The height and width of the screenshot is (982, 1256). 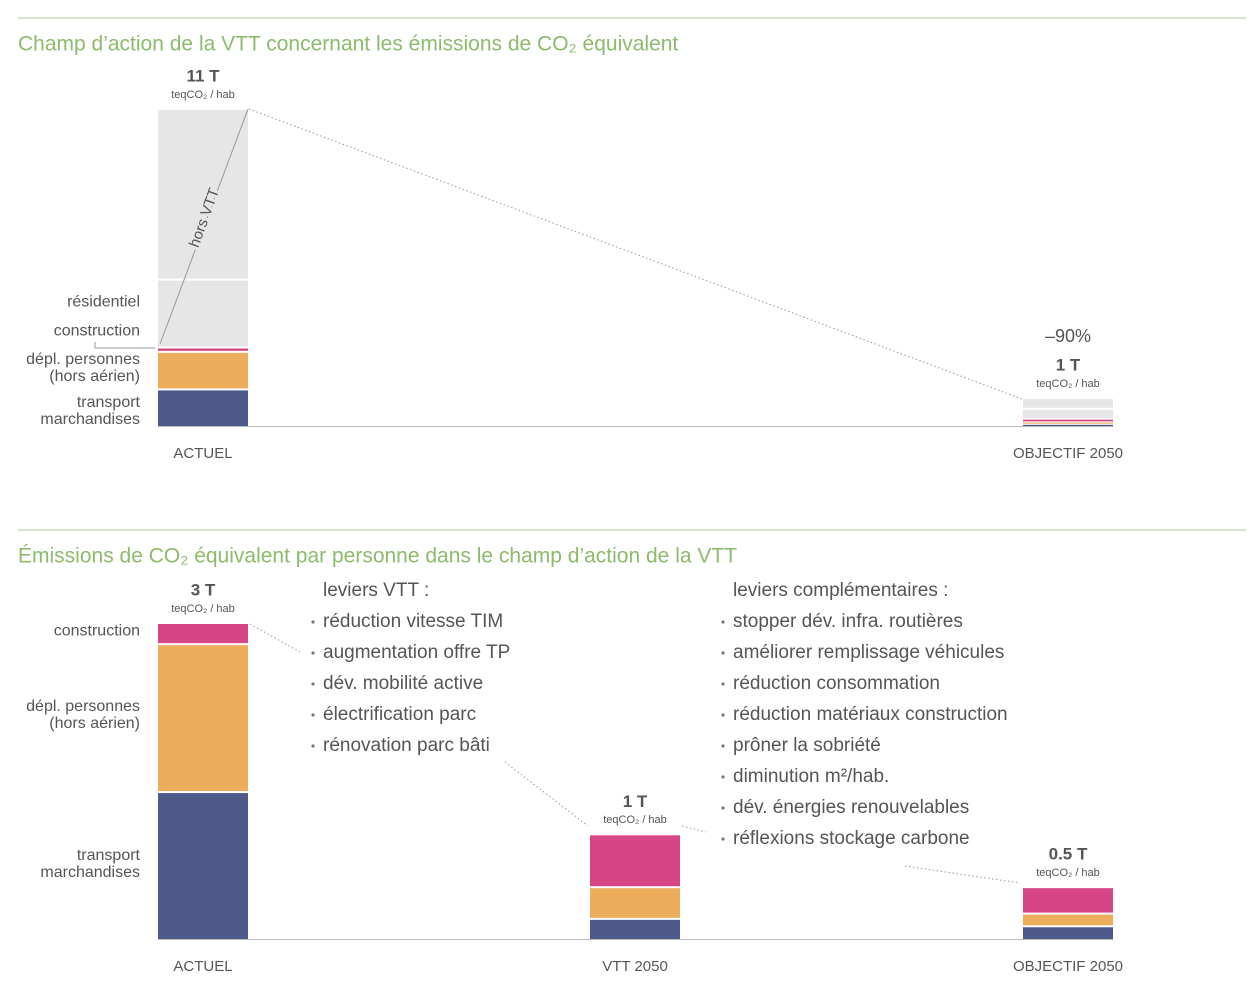 I want to click on total-label: 3 T, so click(x=203, y=589).